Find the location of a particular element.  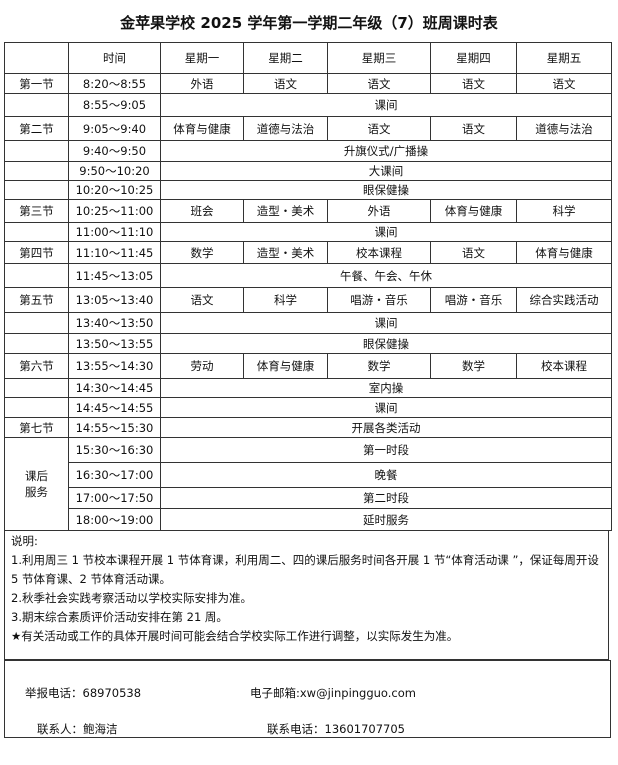

column-header: 星期三 is located at coordinates (379, 58).